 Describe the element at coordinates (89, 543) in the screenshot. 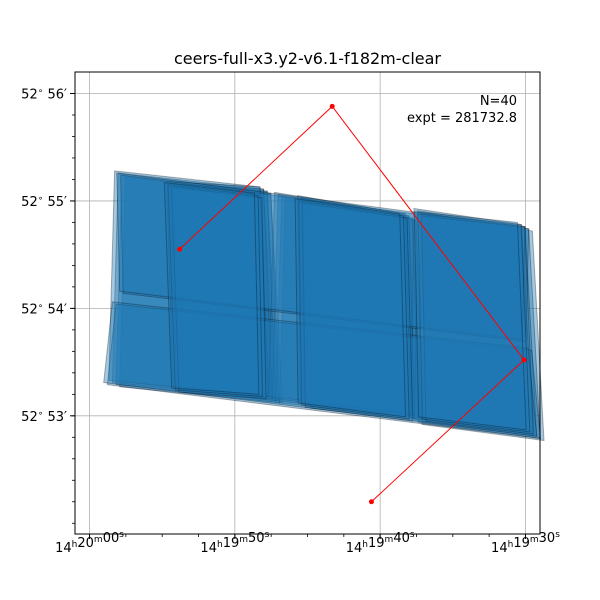

I see `x-tick-label: 14h20m00s` at that location.